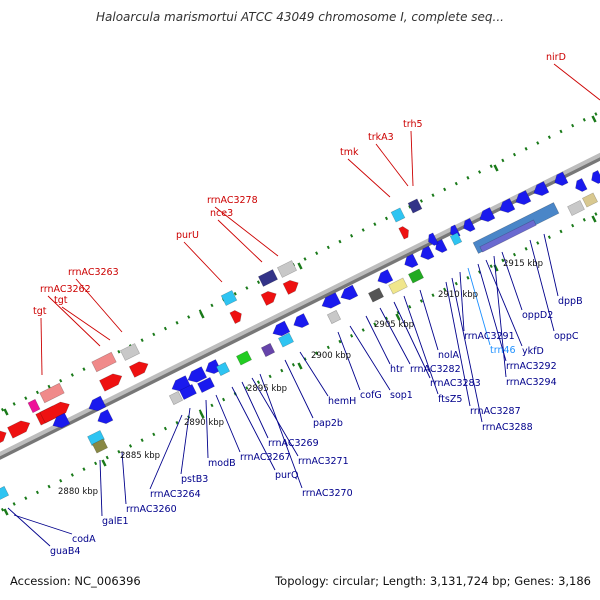 This screenshot has width=600, height=600. I want to click on reverse-gene-label: rrnAC3287, so click(495, 411).